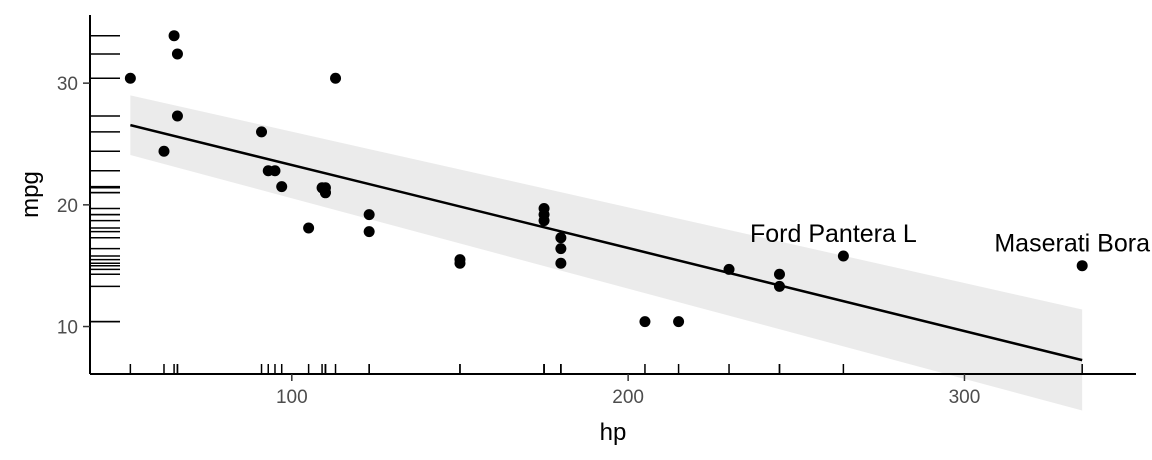 The height and width of the screenshot is (460, 1152). I want to click on point-annotation: Maserati Bora, so click(1072, 244).